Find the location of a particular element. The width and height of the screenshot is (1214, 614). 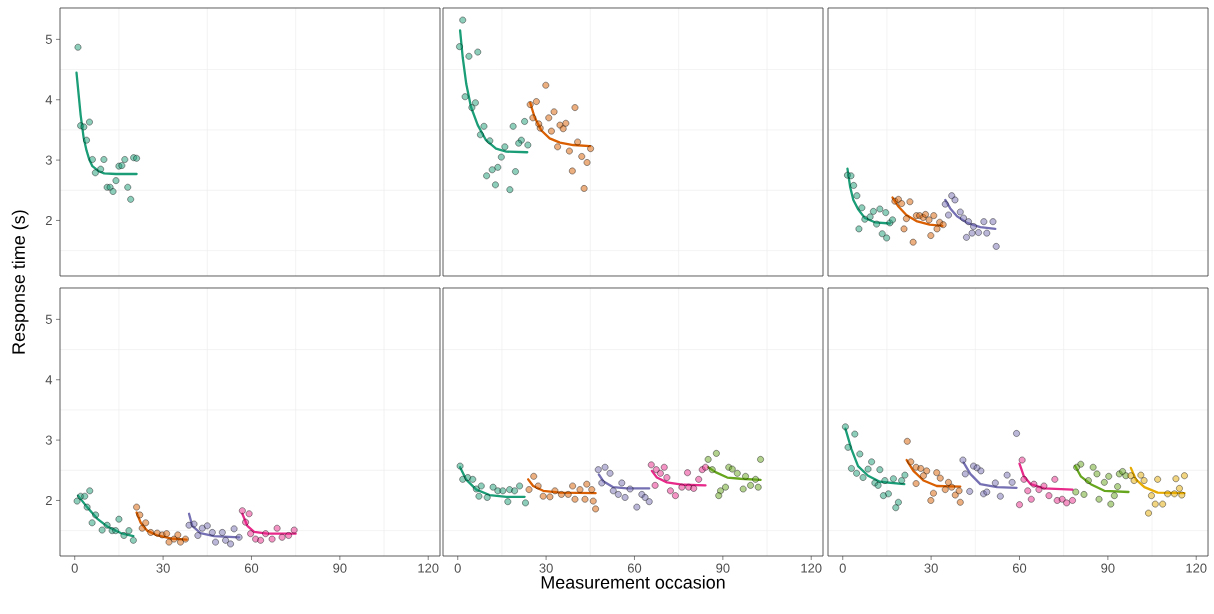

x-tick-label: 120 is located at coordinates (428, 568).